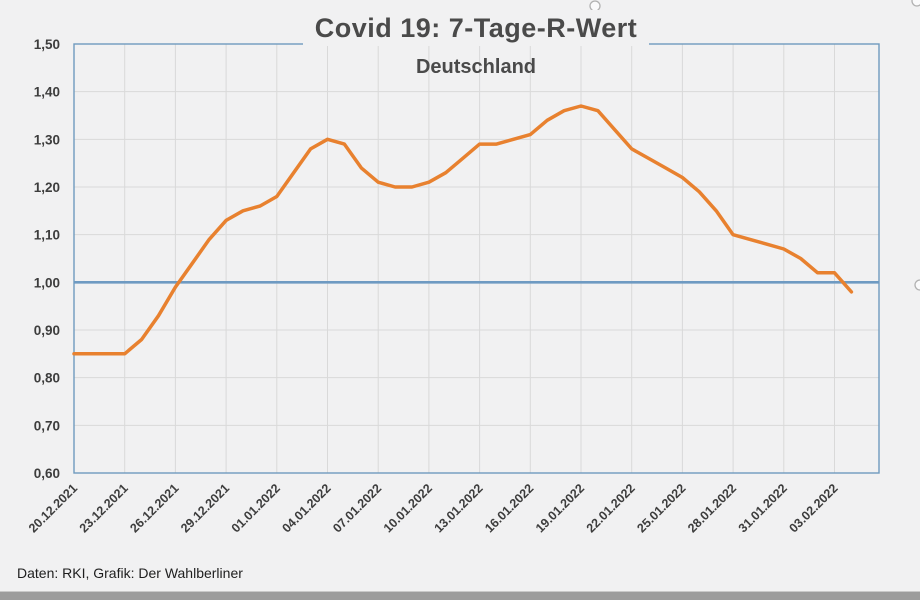  Describe the element at coordinates (130, 573) in the screenshot. I see `source-credit: Daten: RKI, Grafik: Der Wahlberliner` at that location.